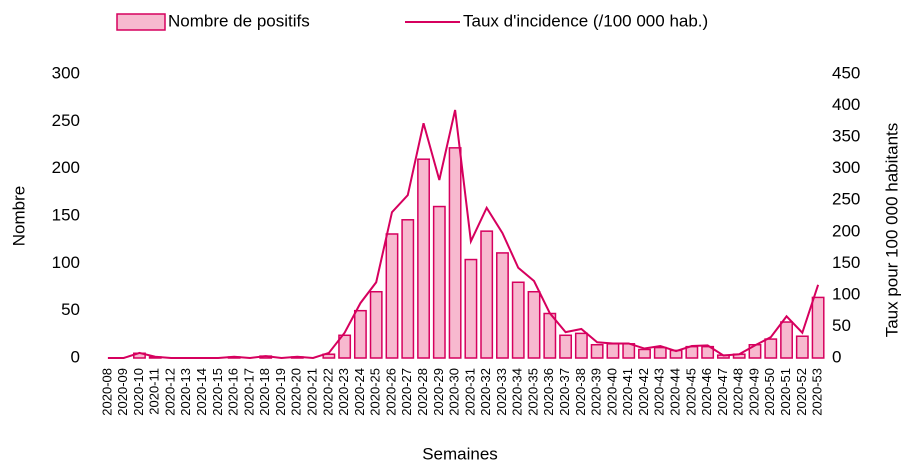 The height and width of the screenshot is (467, 904). Describe the element at coordinates (659, 392) in the screenshot. I see `x-tick-label: 2020-43` at that location.